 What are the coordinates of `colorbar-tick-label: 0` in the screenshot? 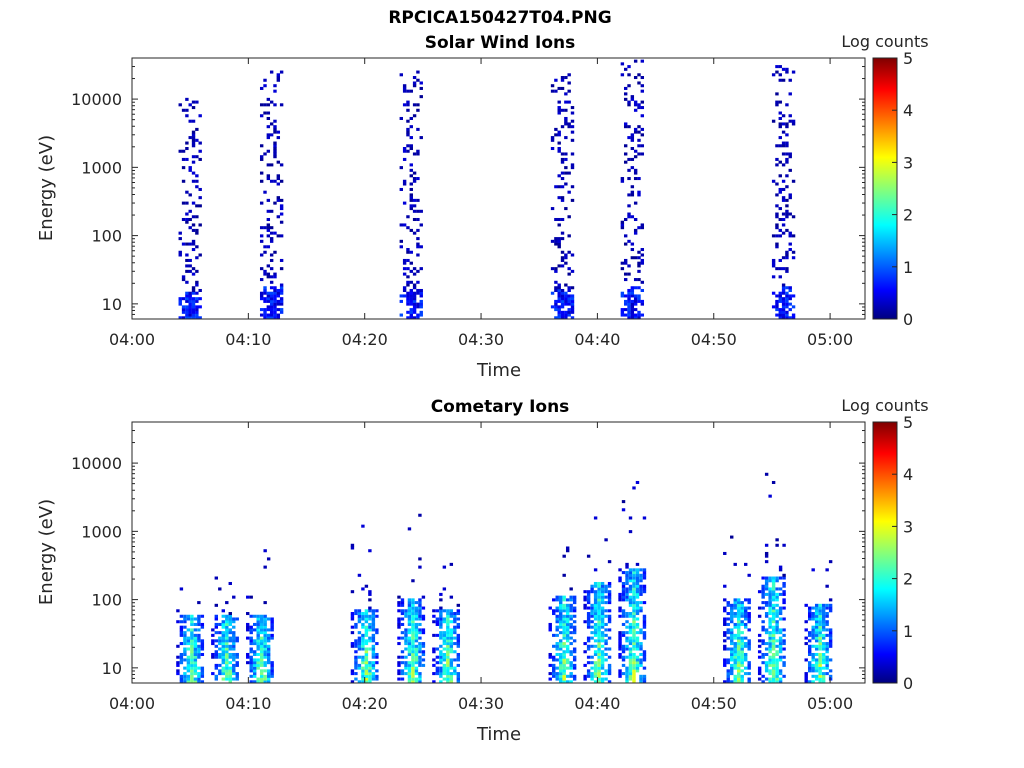 It's located at (908, 319).